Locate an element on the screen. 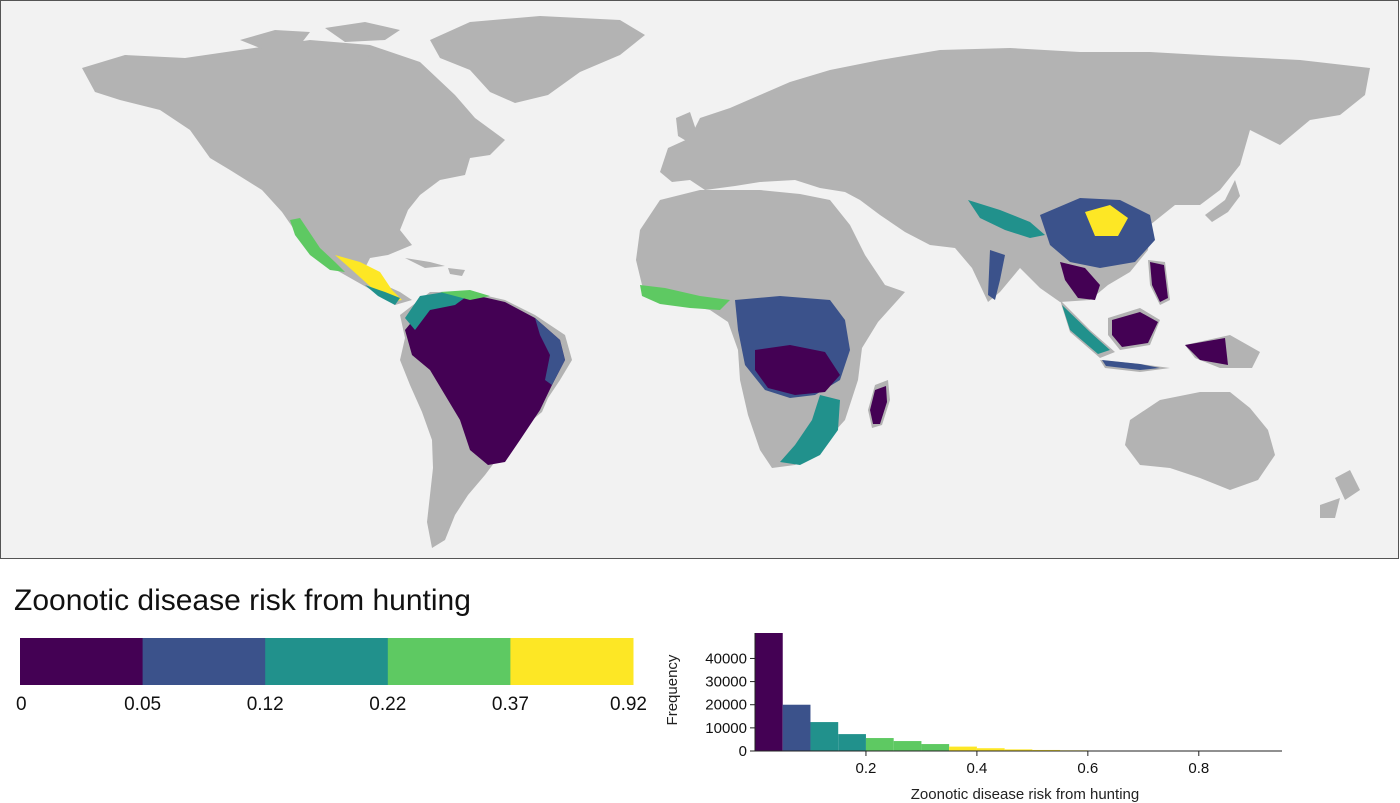  risk-region-amazon is located at coordinates (485, 379).